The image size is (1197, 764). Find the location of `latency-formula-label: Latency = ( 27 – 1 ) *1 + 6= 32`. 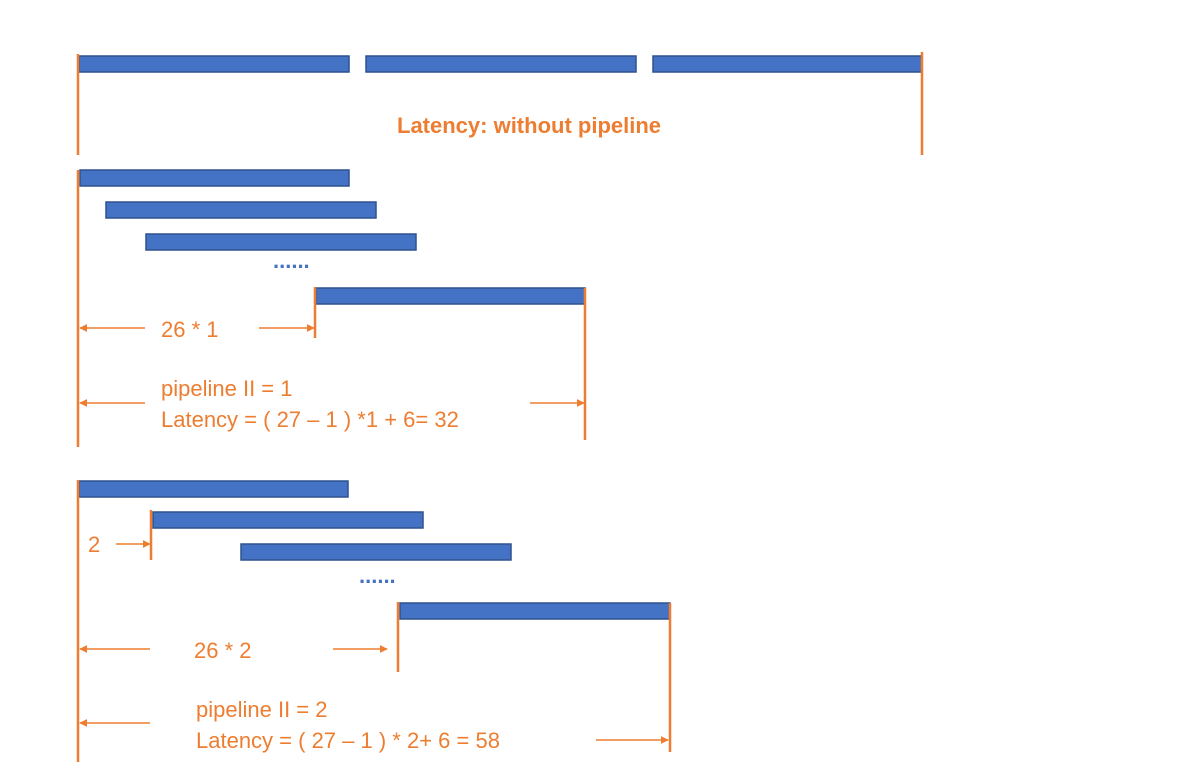

latency-formula-label: Latency = ( 27 – 1 ) *1 + 6= 32 is located at coordinates (310, 419).